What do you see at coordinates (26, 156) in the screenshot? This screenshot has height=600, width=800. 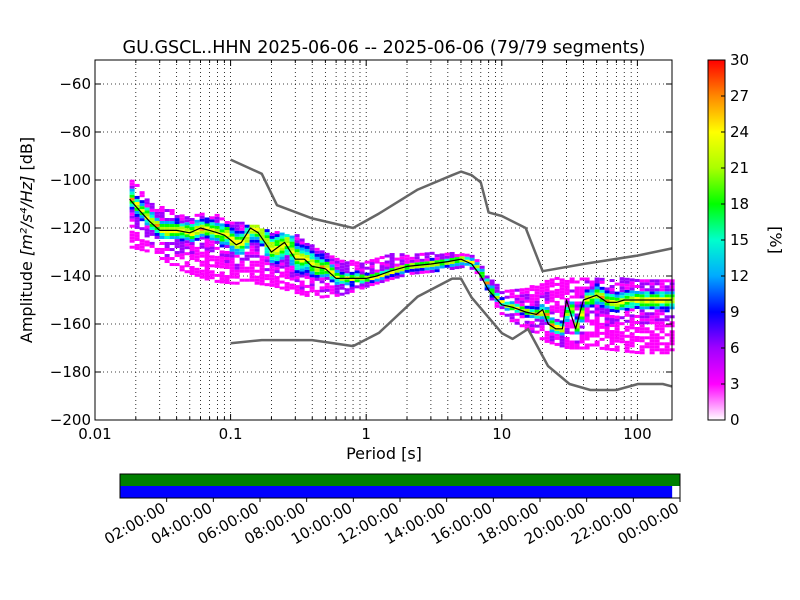 I see `y-axis-label-suffix: [dB]` at bounding box center [26, 156].